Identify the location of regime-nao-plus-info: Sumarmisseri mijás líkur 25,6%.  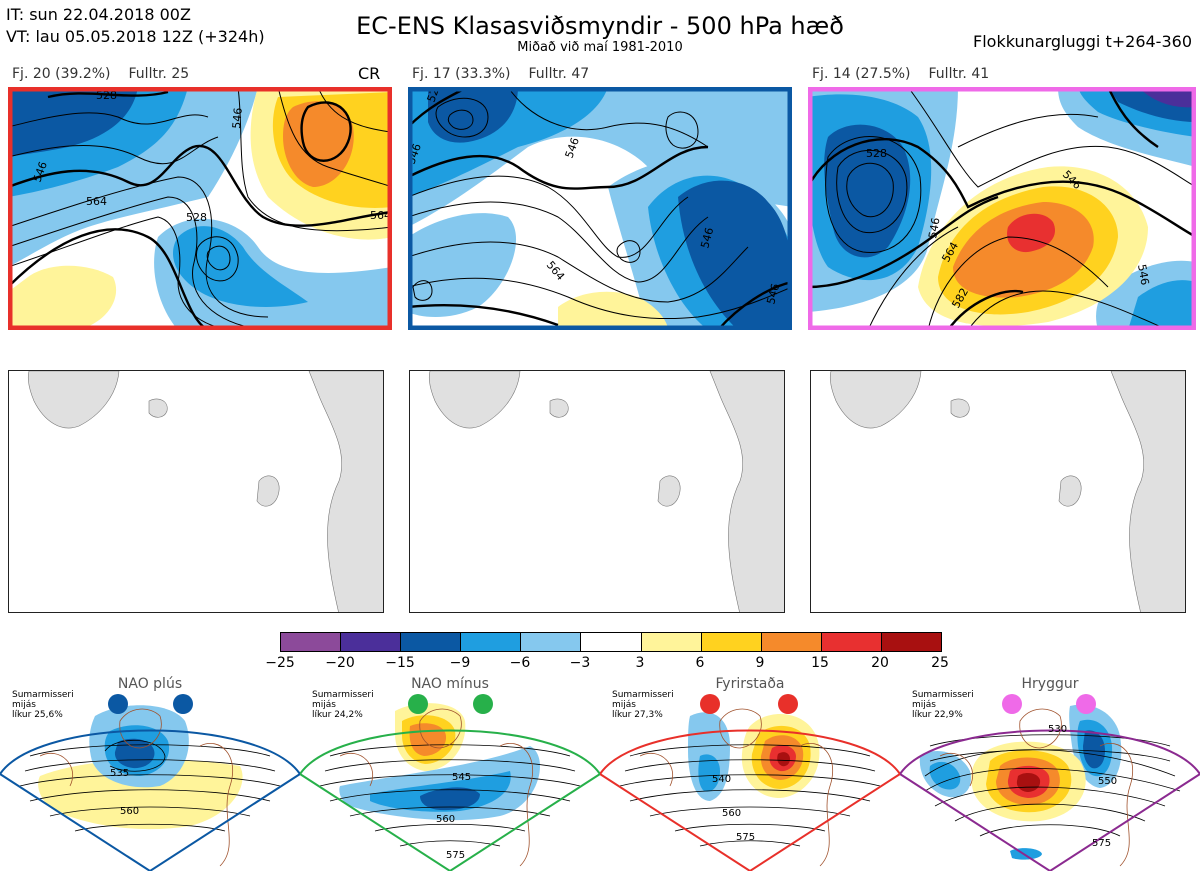
(43, 705).